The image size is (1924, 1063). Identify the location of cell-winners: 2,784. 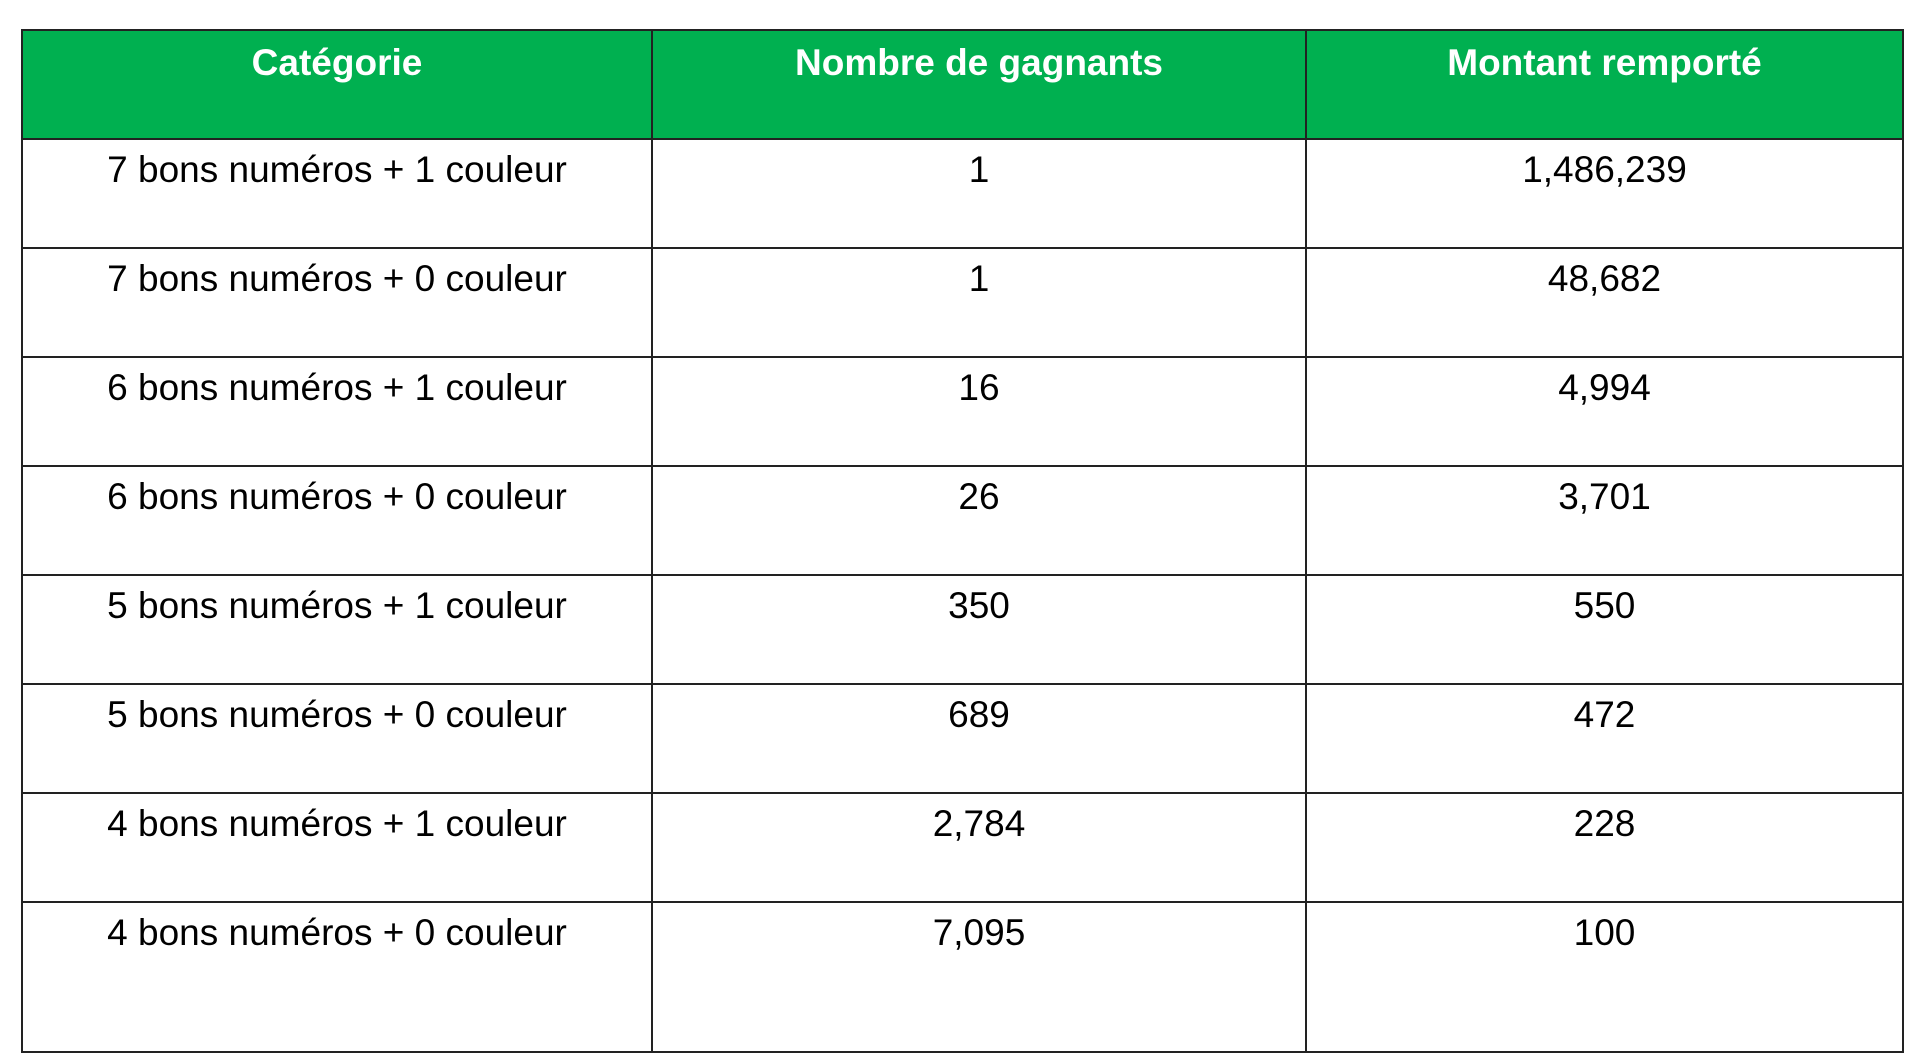
(979, 847).